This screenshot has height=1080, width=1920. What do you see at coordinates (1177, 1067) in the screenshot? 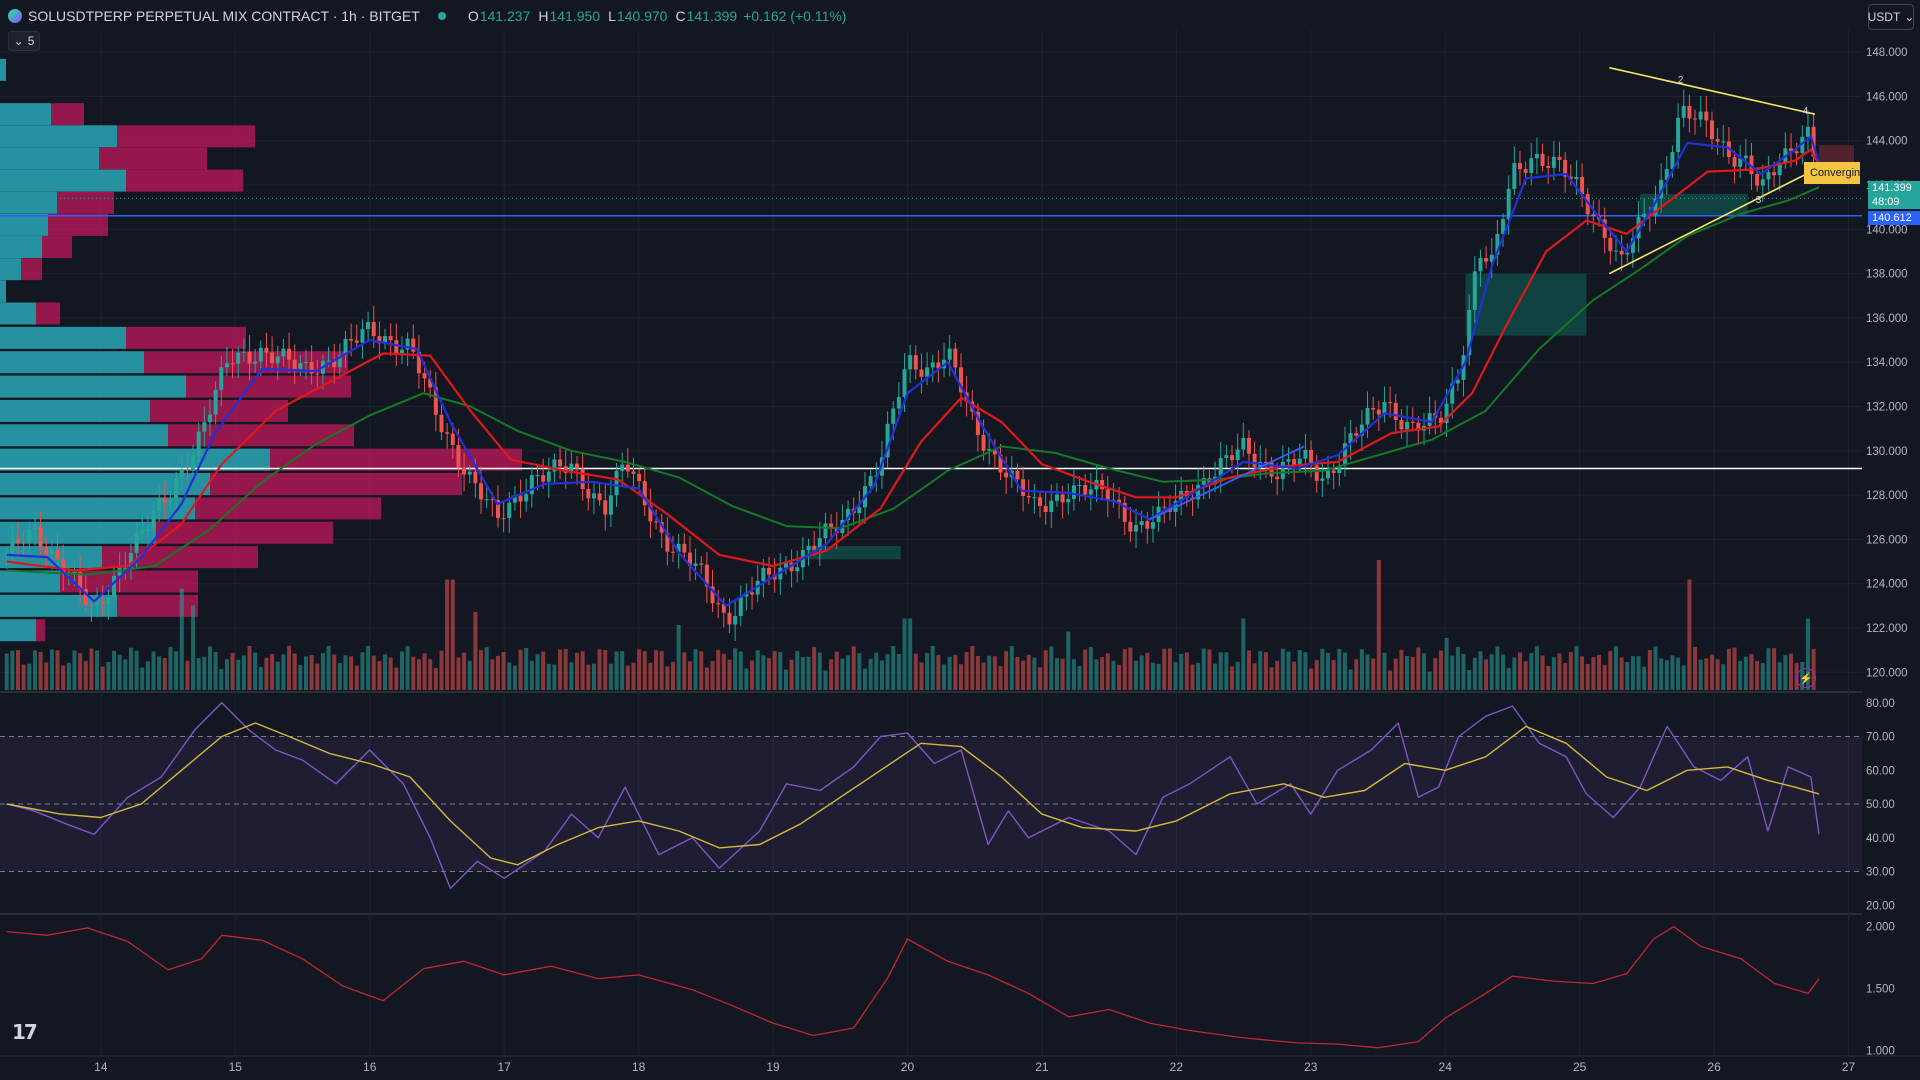
I see `time-tick-label: 22` at bounding box center [1177, 1067].